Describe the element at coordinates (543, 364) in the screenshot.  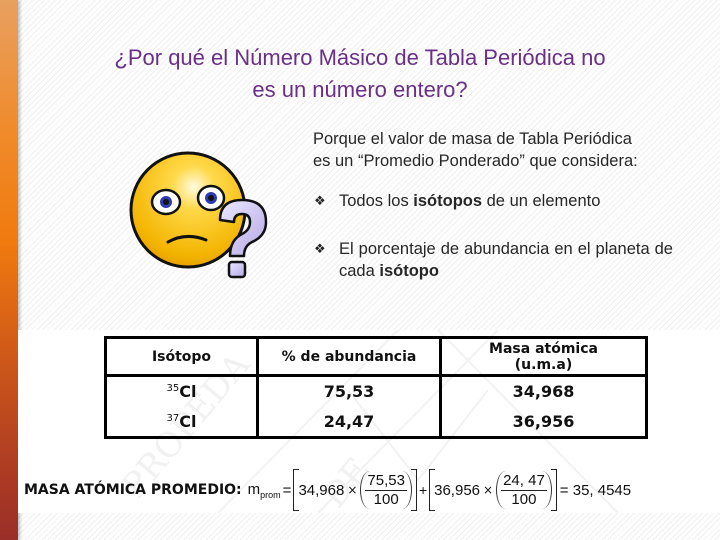
I see `header-atomic-mass-unit: (u.m.a)` at that location.